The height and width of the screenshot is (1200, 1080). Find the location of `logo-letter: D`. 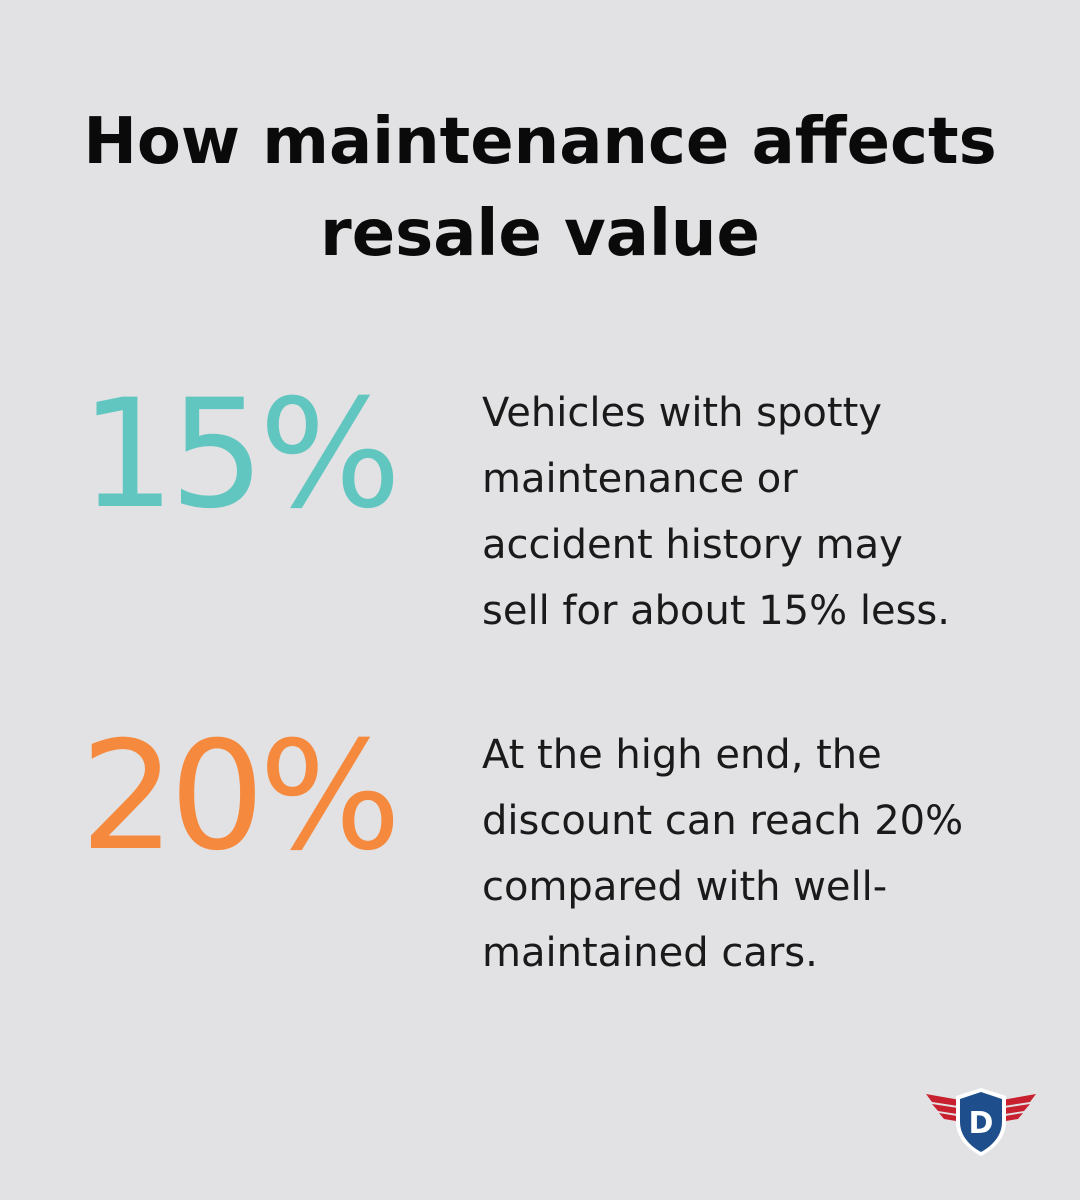

logo-letter: D is located at coordinates (981, 1123).